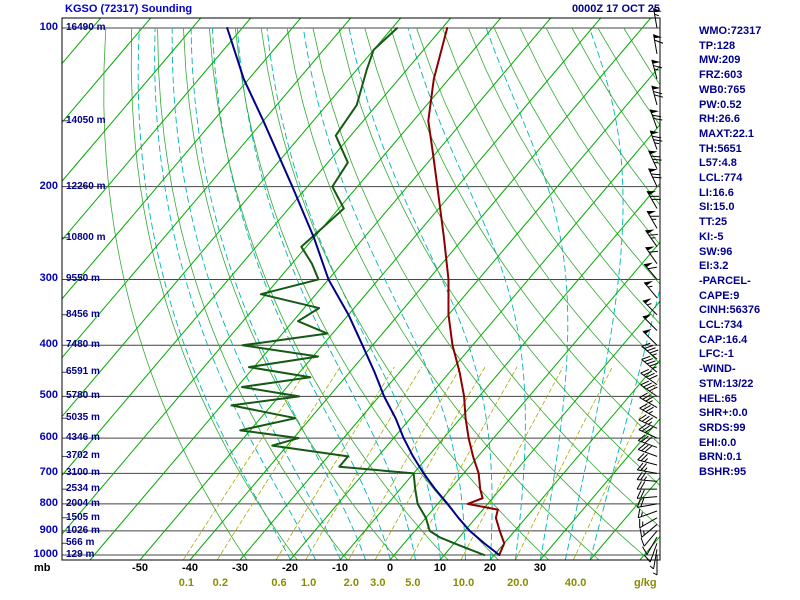  What do you see at coordinates (48, 27) in the screenshot?
I see `pressure-label: 100` at bounding box center [48, 27].